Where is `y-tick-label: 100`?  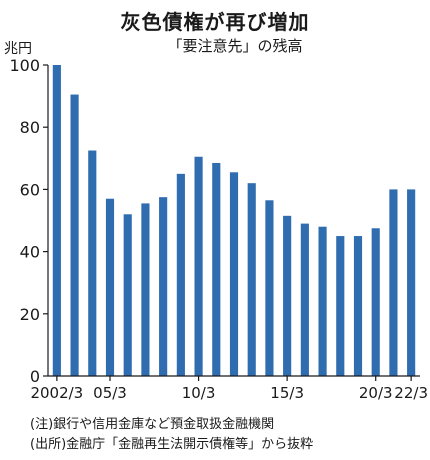
y-tick-label: 100 is located at coordinates (24, 65).